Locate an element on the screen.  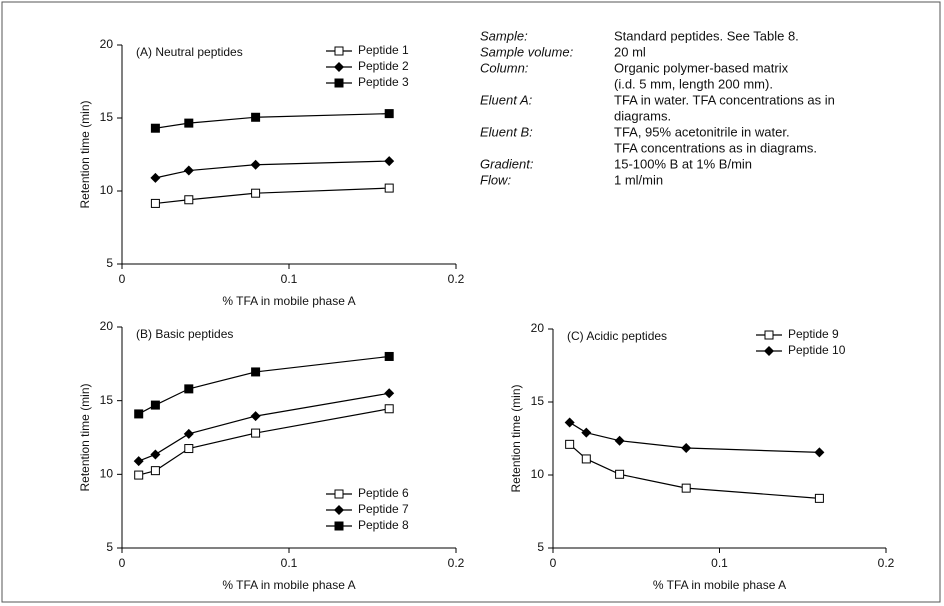
condition-label: Eluent A: is located at coordinates (506, 99).